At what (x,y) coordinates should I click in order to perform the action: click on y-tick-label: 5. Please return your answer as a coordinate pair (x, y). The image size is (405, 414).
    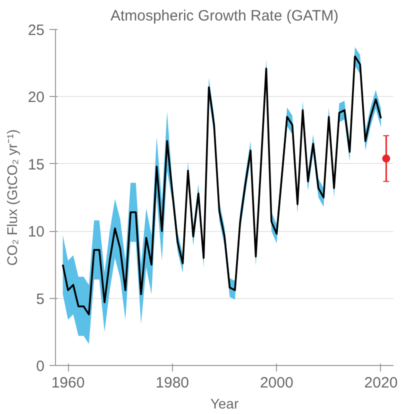
    Looking at the image, I should click on (40, 299).